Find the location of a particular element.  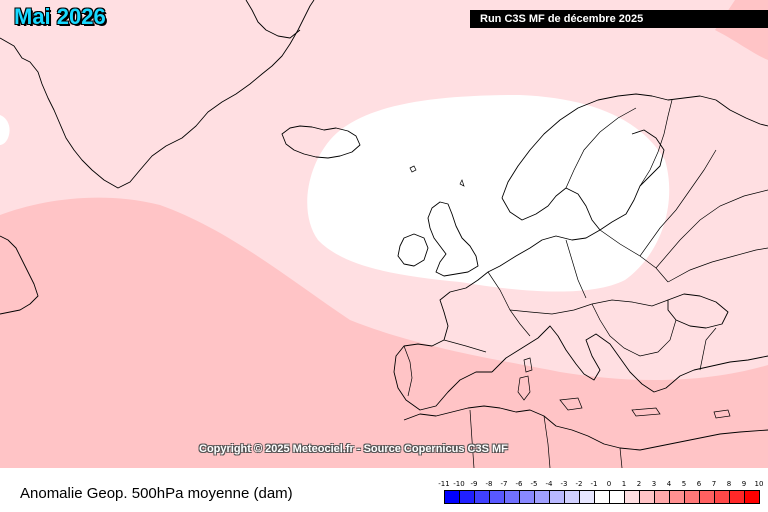

coastline-baltic is located at coordinates (632, 180).